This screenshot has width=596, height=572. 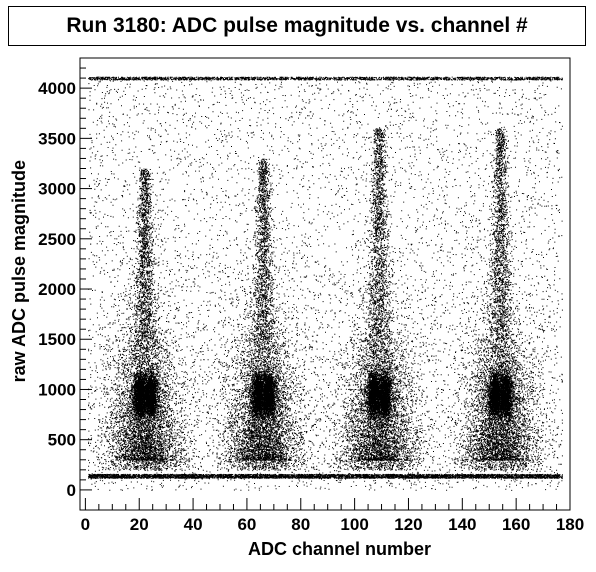 I want to click on x-tick-label: 160, so click(x=516, y=524).